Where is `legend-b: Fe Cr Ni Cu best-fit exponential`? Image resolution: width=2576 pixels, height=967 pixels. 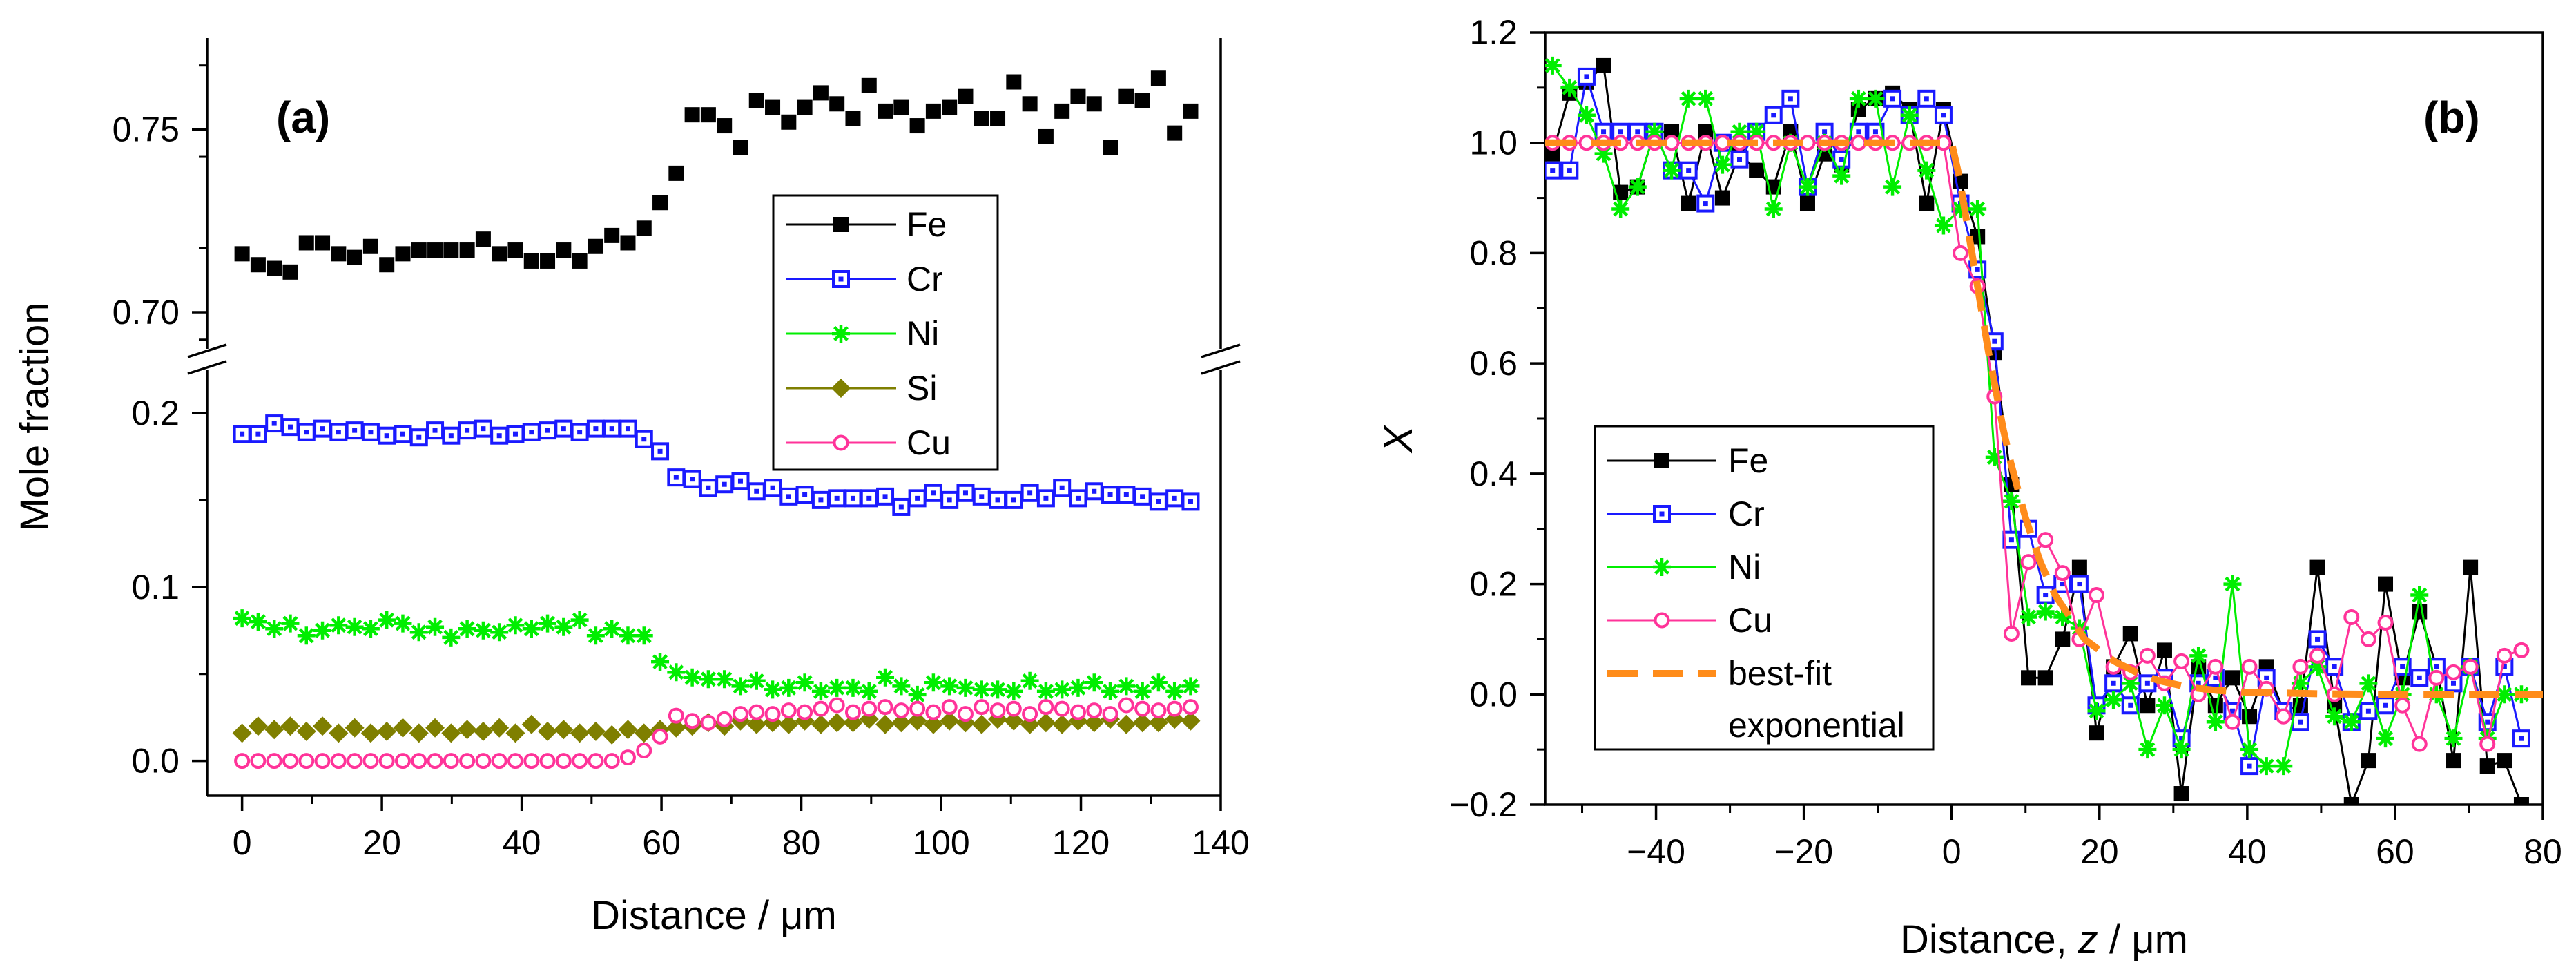
legend-b: Fe Cr Ni Cu best-fit exponential is located at coordinates (1765, 588).